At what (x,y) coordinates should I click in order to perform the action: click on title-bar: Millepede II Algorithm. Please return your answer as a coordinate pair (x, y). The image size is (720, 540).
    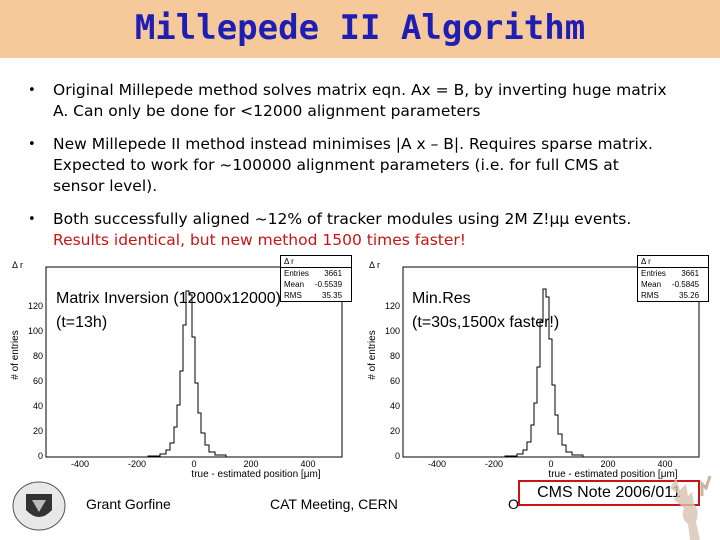
    Looking at the image, I should click on (360, 29).